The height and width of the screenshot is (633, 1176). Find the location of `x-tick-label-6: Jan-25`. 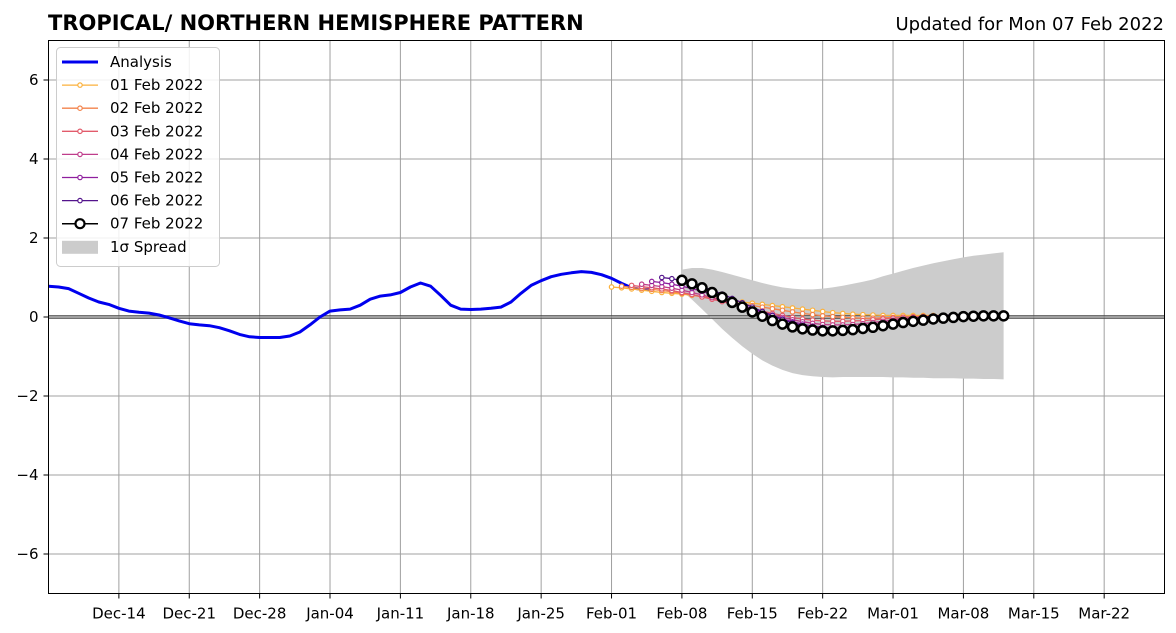

x-tick-label-6: Jan-25 is located at coordinates (540, 614).